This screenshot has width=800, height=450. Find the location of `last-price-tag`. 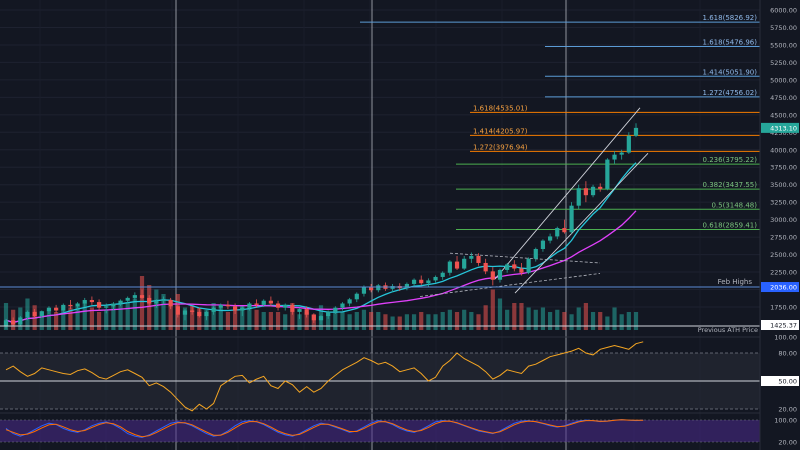

last-price-tag is located at coordinates (780, 127).